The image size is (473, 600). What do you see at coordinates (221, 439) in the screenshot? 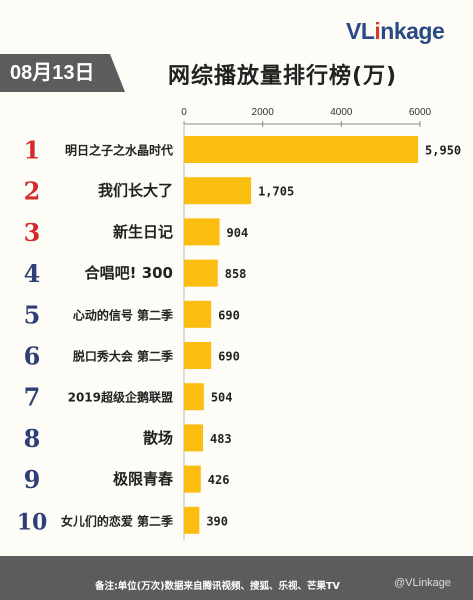
I see `value-label: 483` at bounding box center [221, 439].